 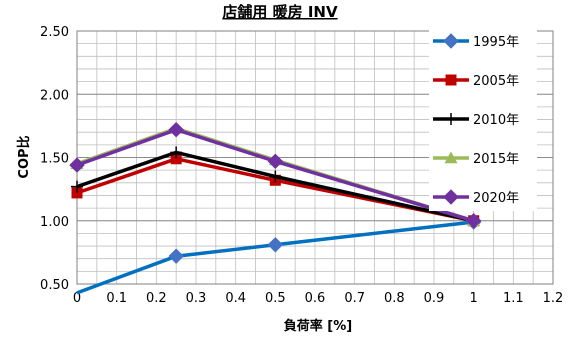 I want to click on legend-label: 2020年, so click(x=496, y=198).